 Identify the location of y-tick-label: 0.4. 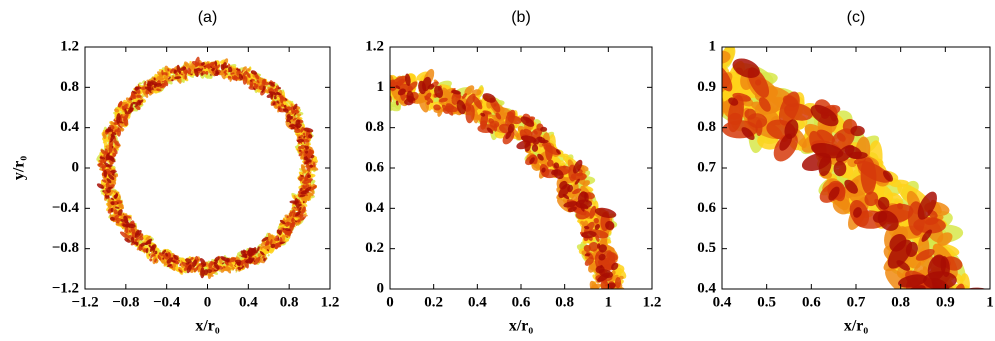
(374, 208).